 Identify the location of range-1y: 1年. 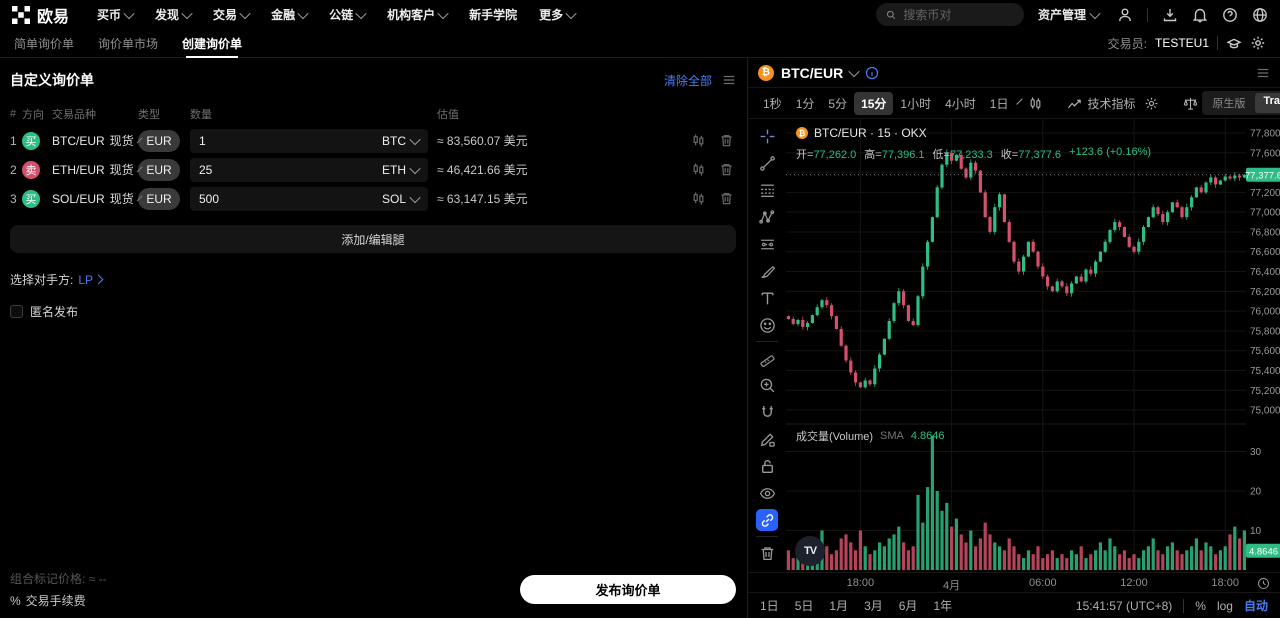
(943, 606).